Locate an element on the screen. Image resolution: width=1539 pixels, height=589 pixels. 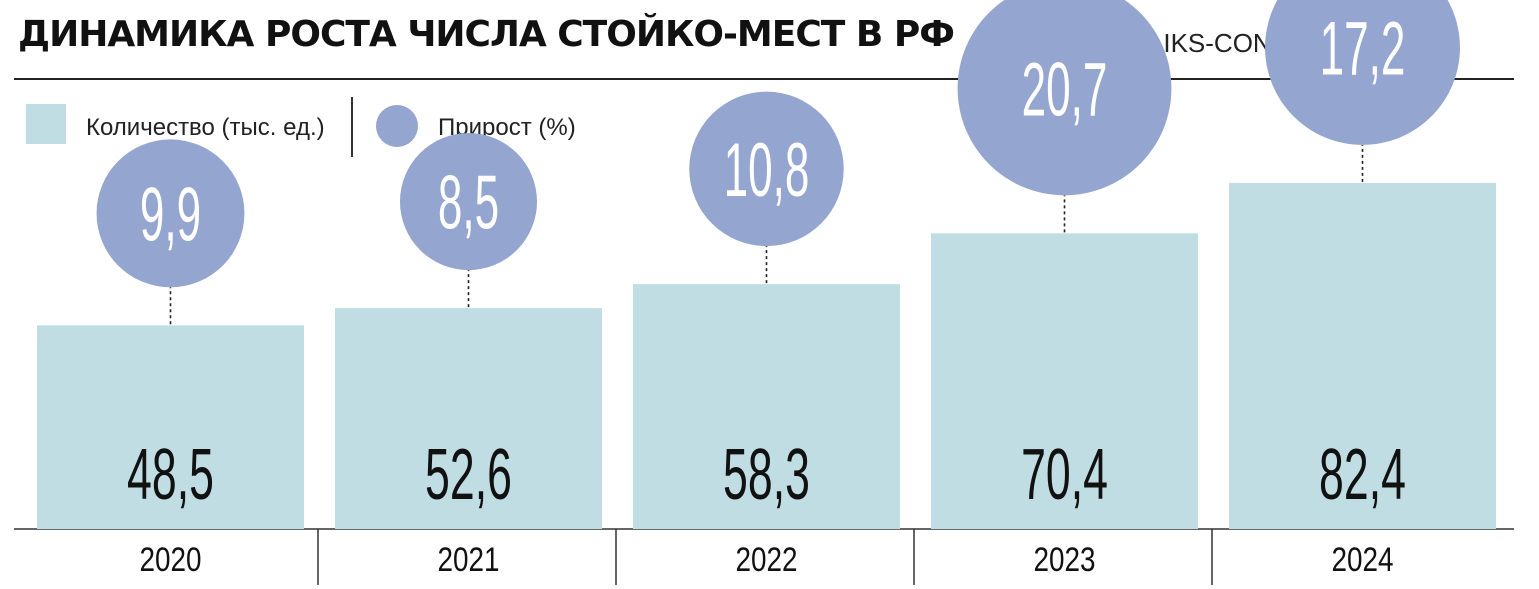
x-tick-label-2020: 2020 is located at coordinates (170, 559).